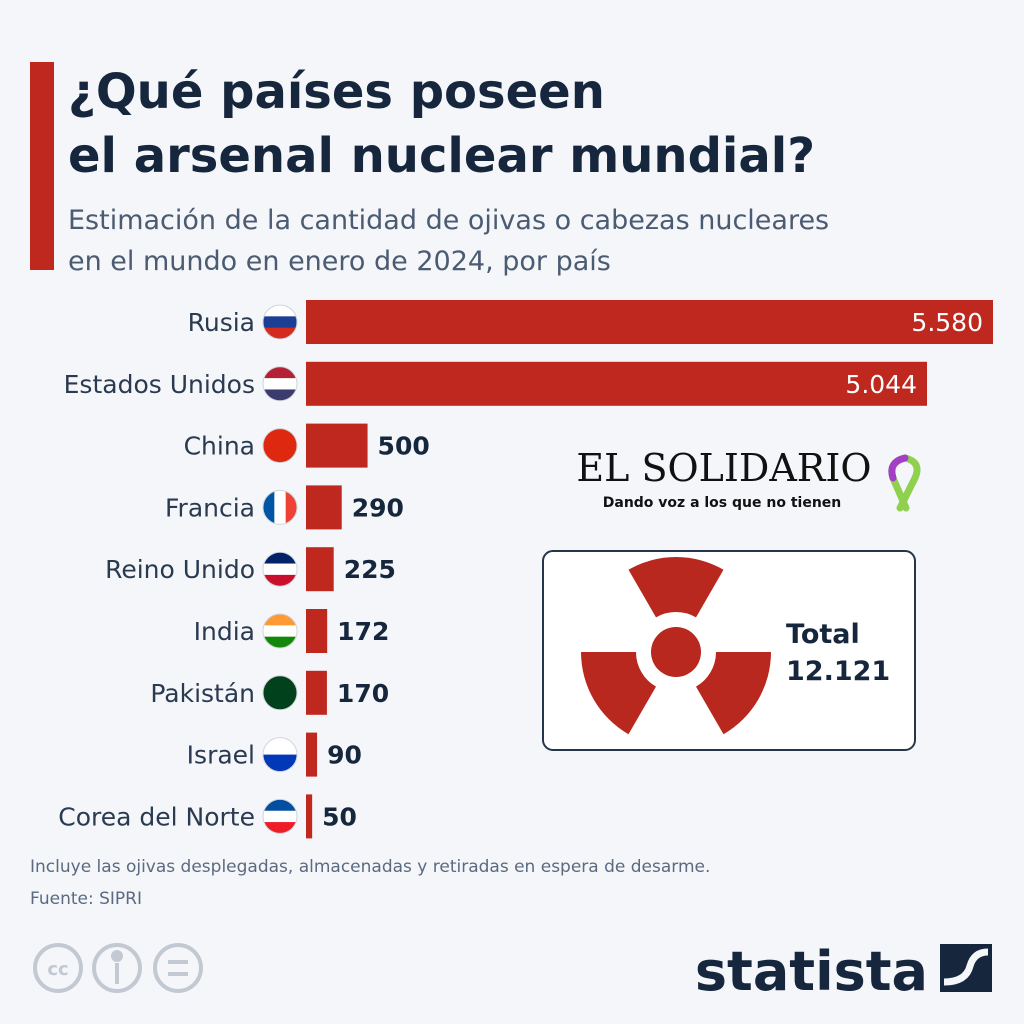  Describe the element at coordinates (339, 261) in the screenshot. I see `subtitle-line: en el mundo en enero de 2024, por país` at that location.